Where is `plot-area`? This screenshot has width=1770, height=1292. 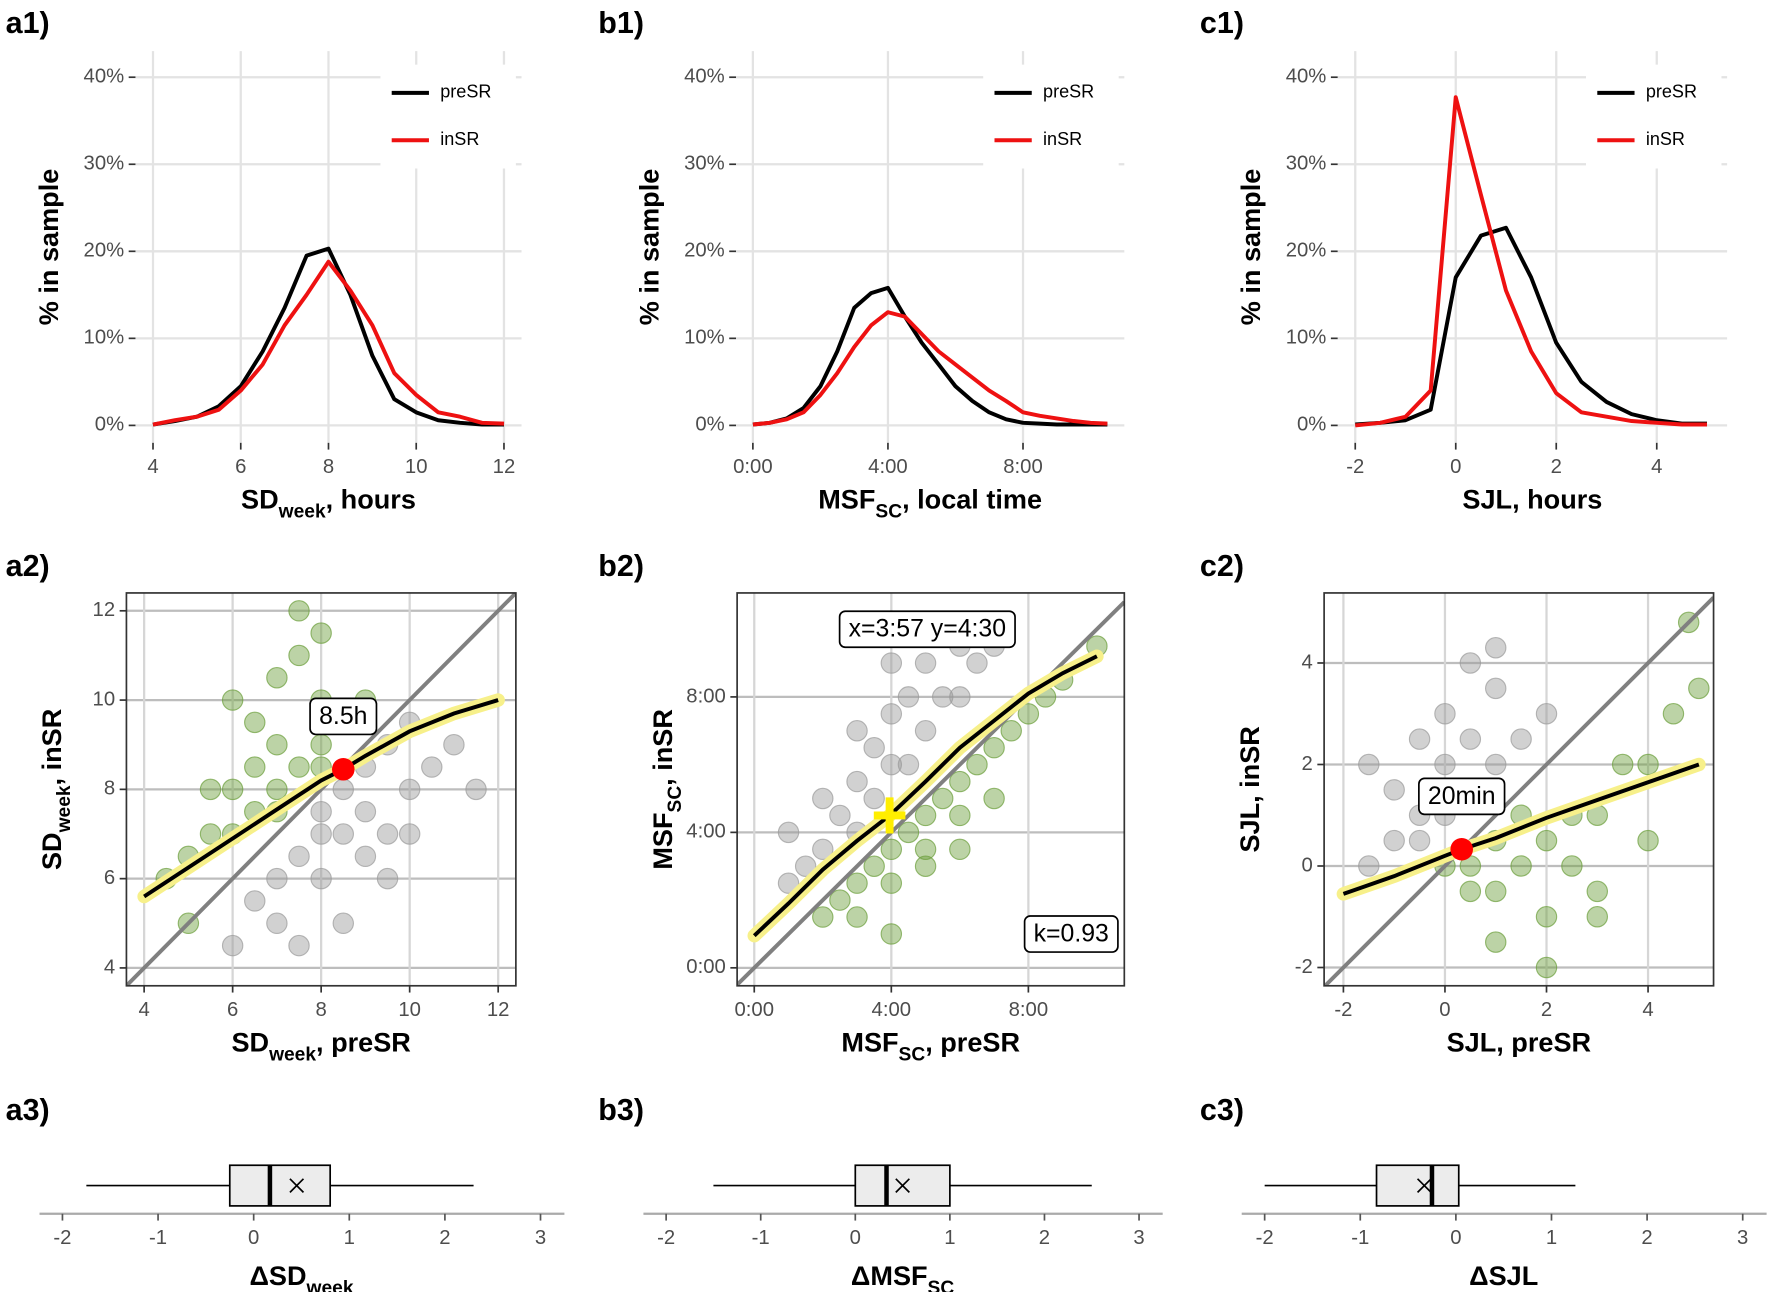
plot-area is located at coordinates (931, 793).